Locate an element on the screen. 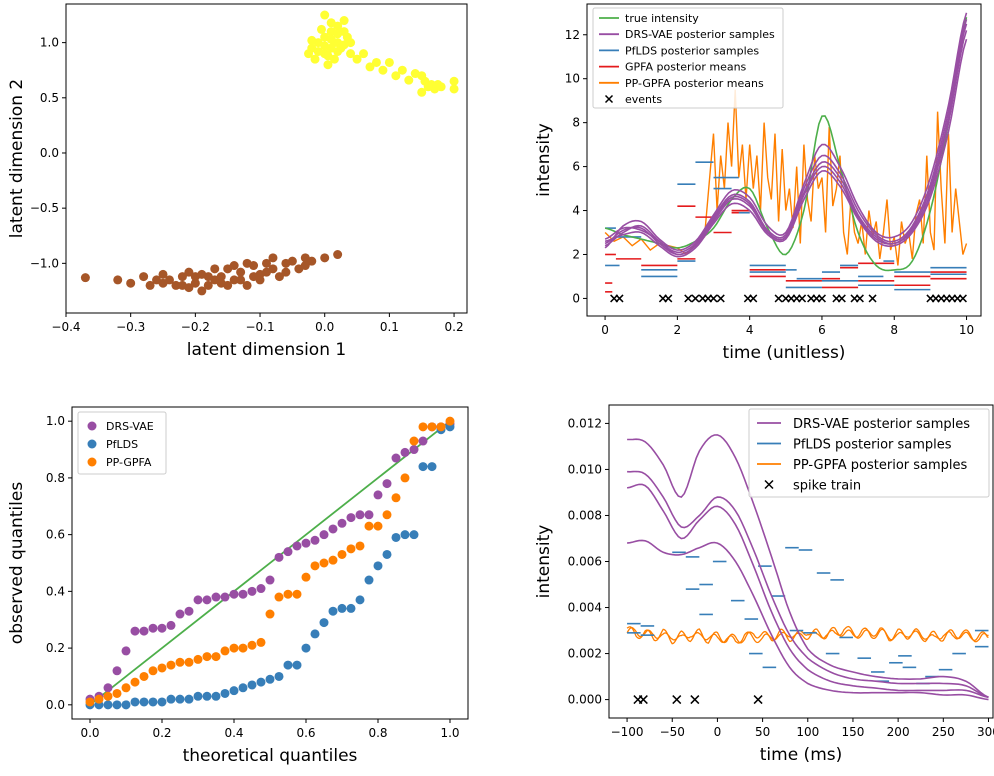 The image size is (994, 776). x-tick-label: 8 is located at coordinates (894, 330).